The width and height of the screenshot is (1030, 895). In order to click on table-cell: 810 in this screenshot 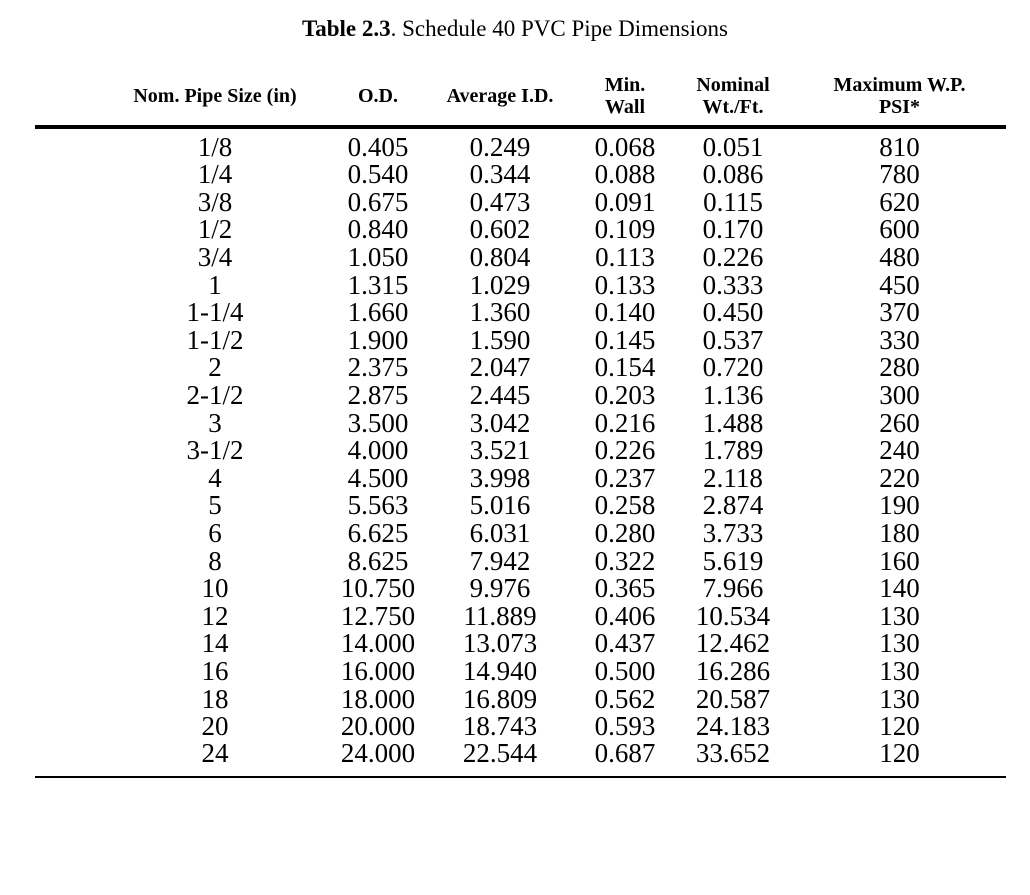, I will do `click(899, 147)`.